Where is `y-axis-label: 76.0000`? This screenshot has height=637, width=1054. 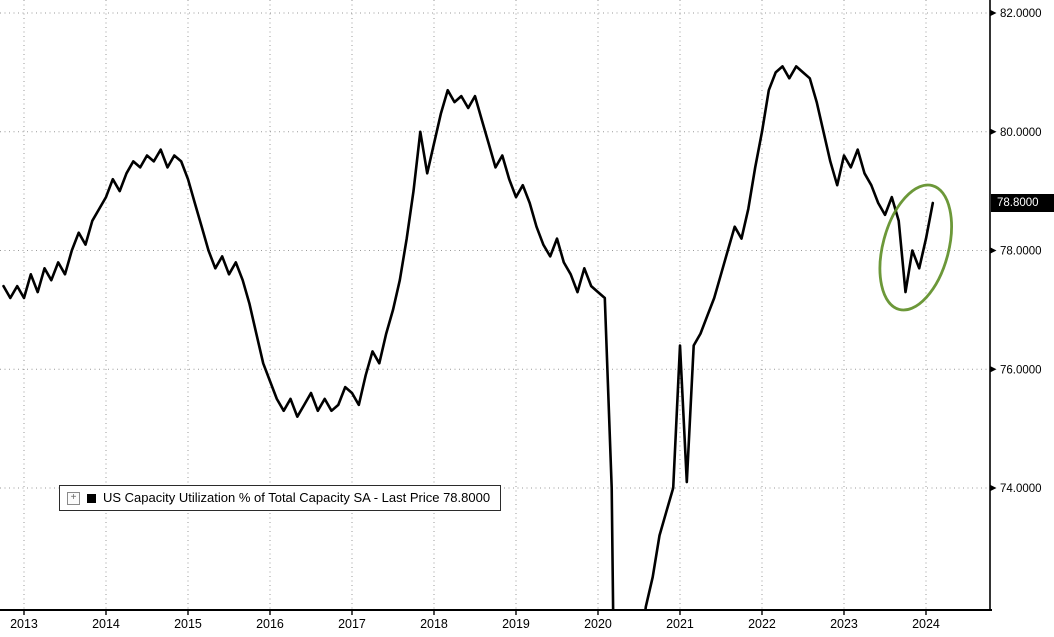 y-axis-label: 76.0000 is located at coordinates (1021, 370).